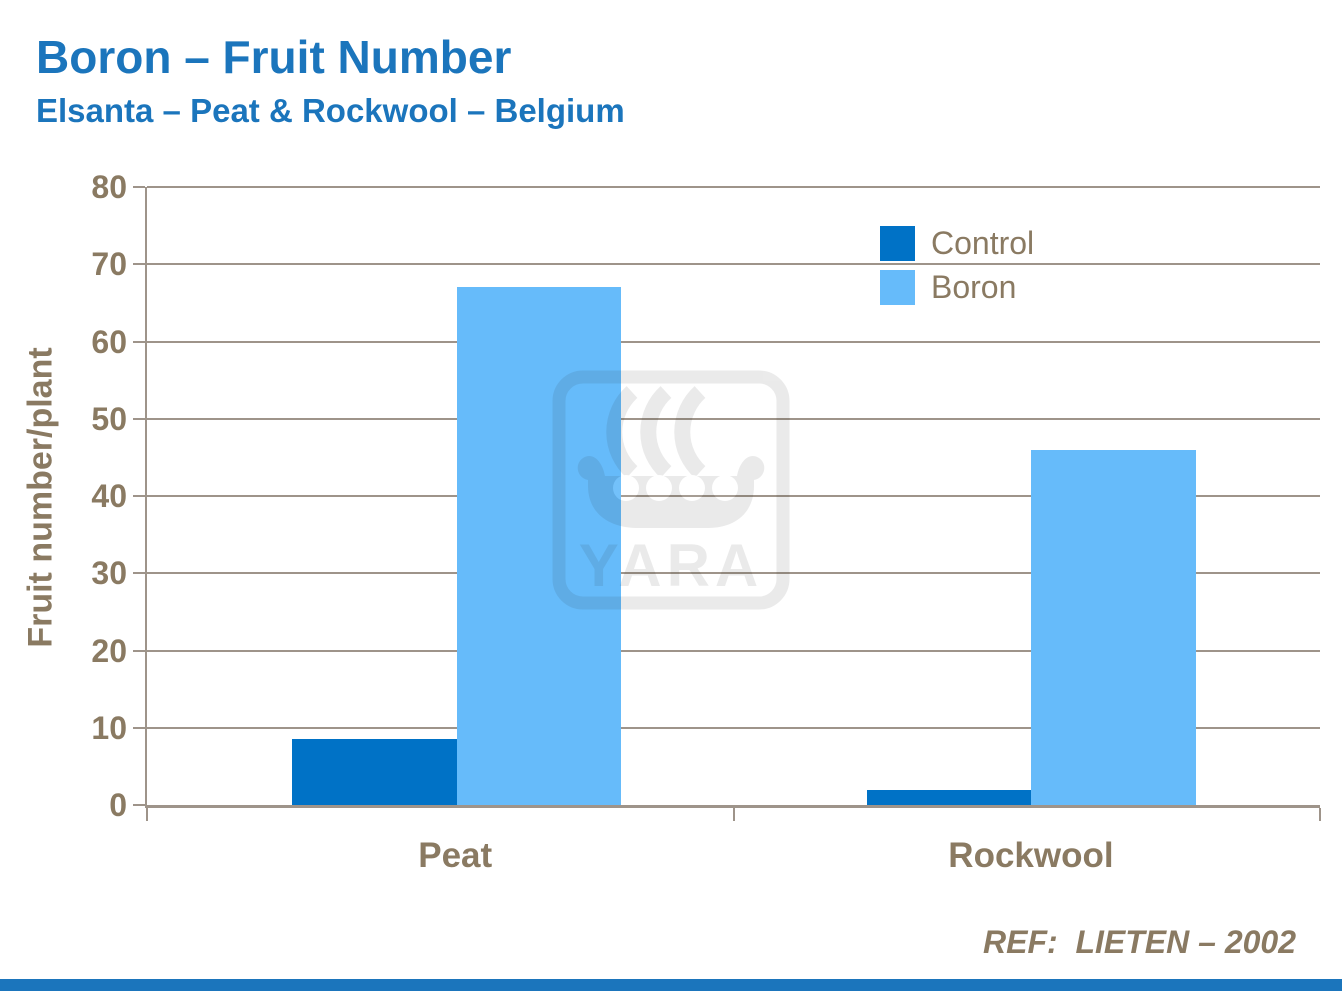 This screenshot has height=991, width=1342. Describe the element at coordinates (539, 546) in the screenshot. I see `bar-boron-peat` at that location.